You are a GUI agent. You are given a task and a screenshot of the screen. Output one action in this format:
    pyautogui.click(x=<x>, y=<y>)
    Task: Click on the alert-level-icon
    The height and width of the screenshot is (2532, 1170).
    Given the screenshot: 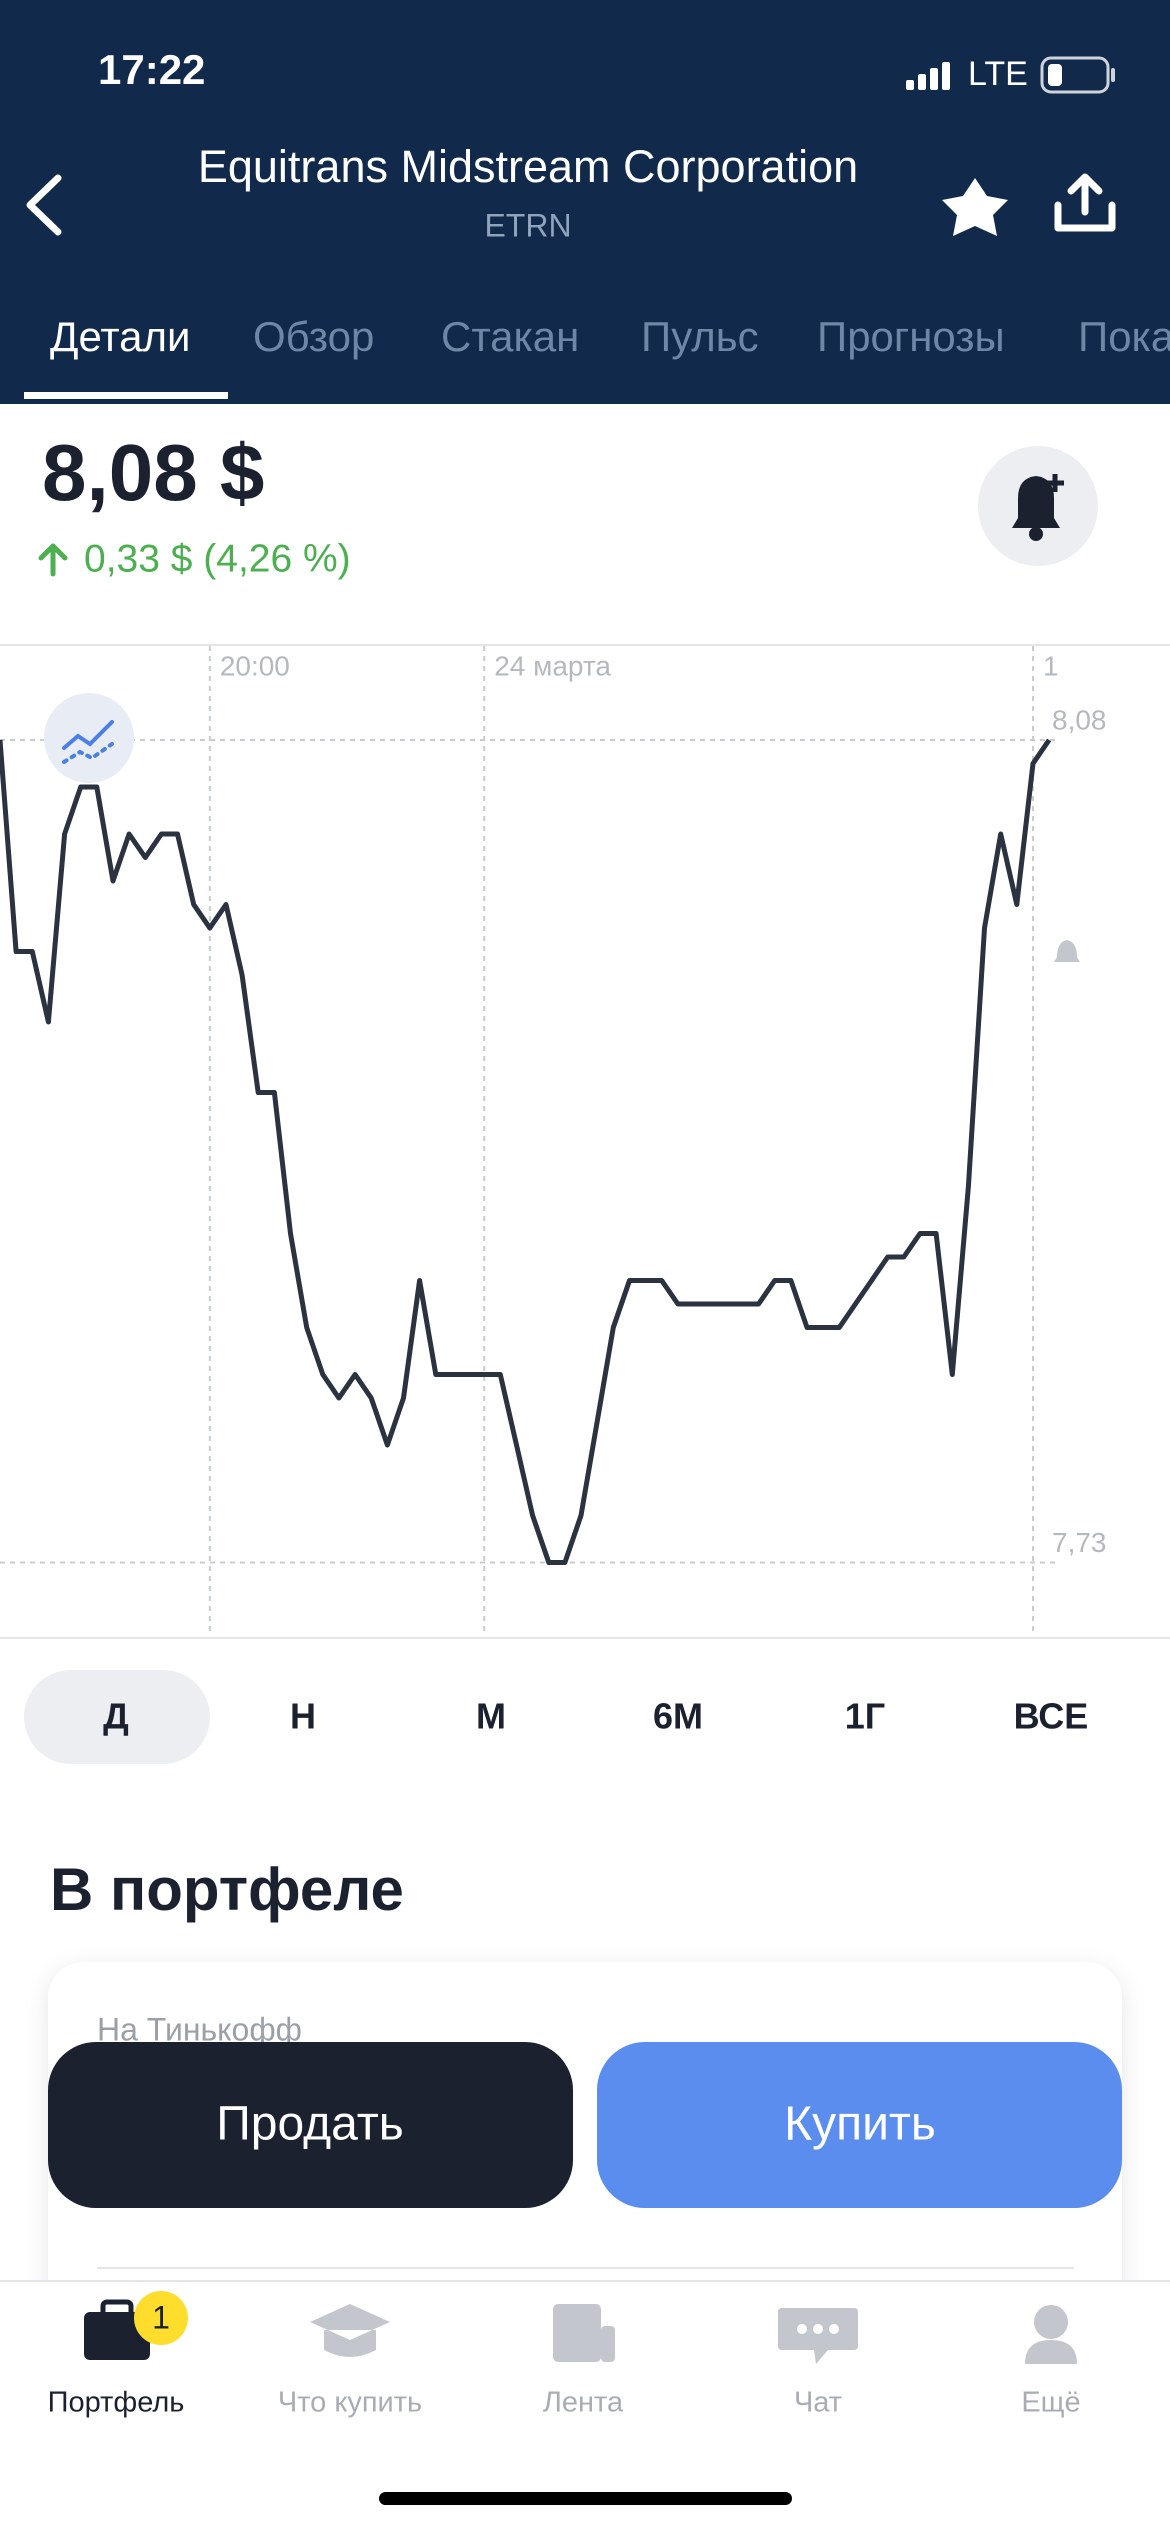 What is the action you would take?
    pyautogui.click(x=1067, y=951)
    